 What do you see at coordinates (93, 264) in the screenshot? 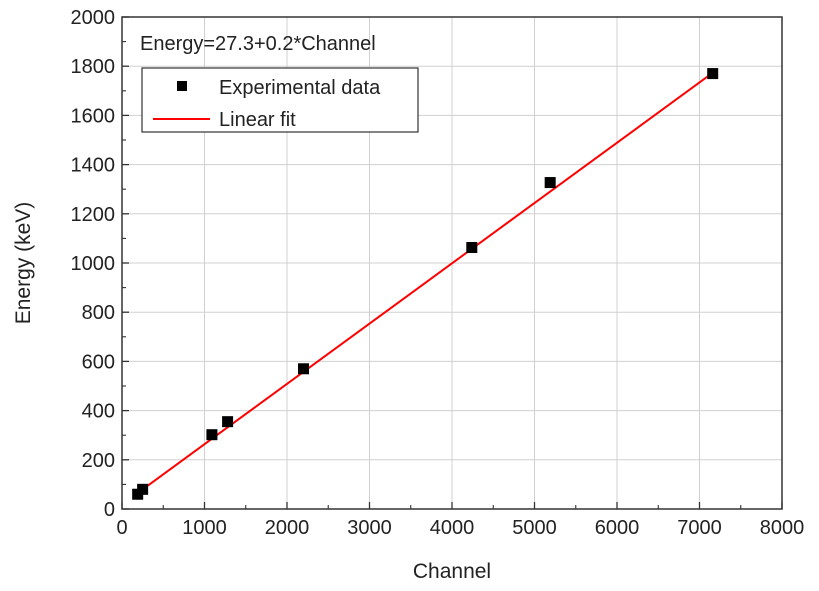
I see `y-tick-label: 1000` at bounding box center [93, 264].